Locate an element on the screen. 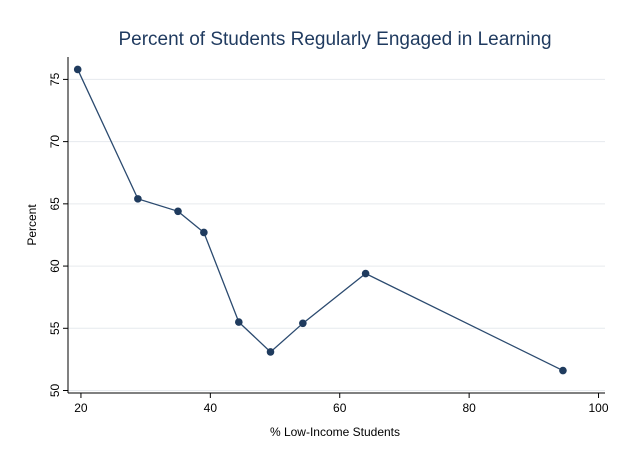 This screenshot has width=617, height=450. y-tick-label: 70 is located at coordinates (55, 142).